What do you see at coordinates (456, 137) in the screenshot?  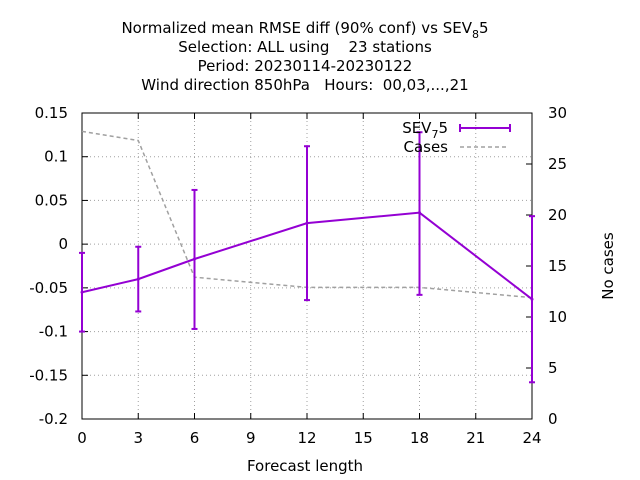 I see `legend: SEV75 Cases` at bounding box center [456, 137].